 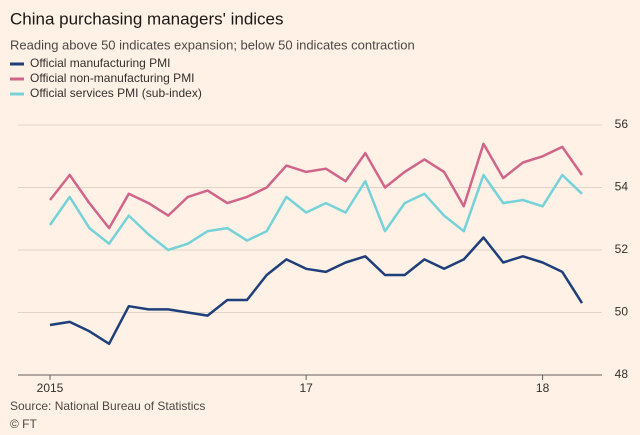 I want to click on x-tick-label: 2015, so click(x=50, y=388).